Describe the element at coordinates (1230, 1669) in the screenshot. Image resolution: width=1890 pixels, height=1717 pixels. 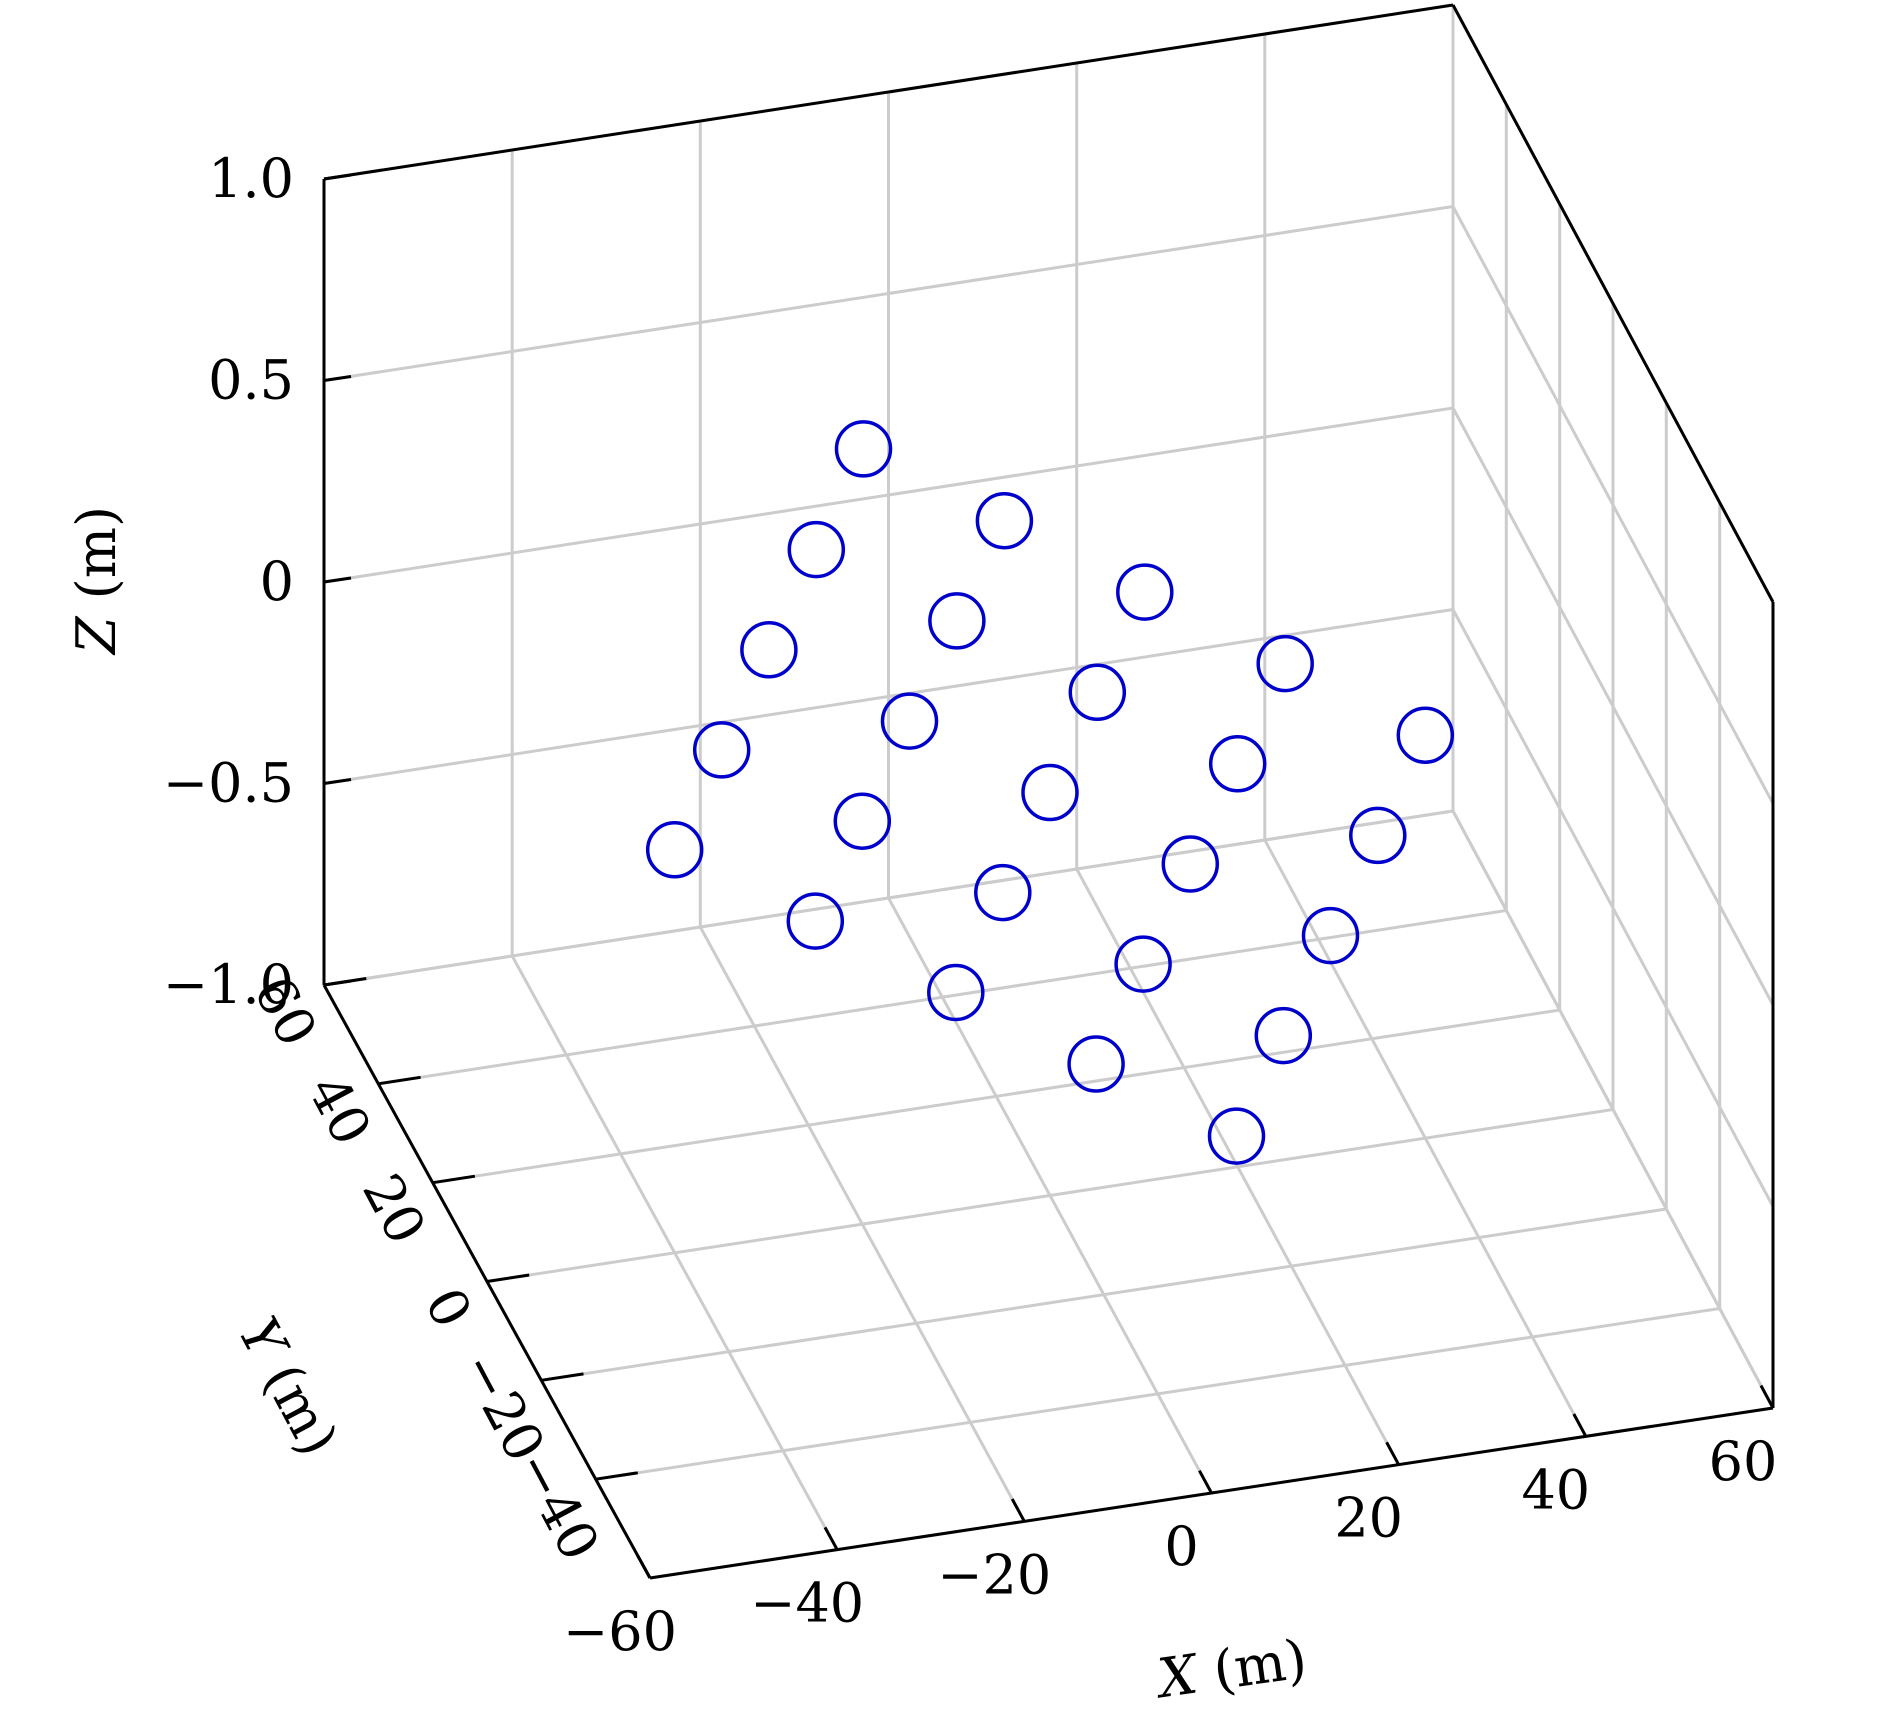
I see `x-axis-label: X (m)` at that location.